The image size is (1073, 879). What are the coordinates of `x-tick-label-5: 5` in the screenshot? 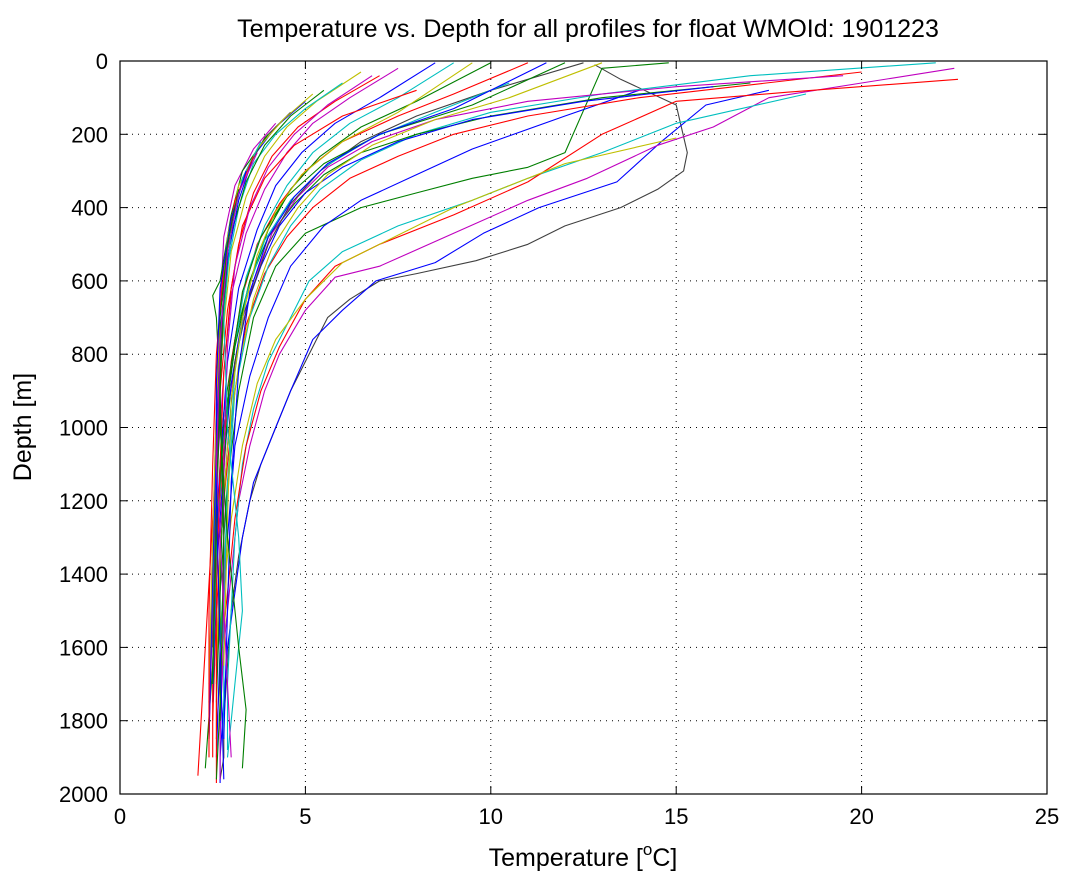 It's located at (305, 816).